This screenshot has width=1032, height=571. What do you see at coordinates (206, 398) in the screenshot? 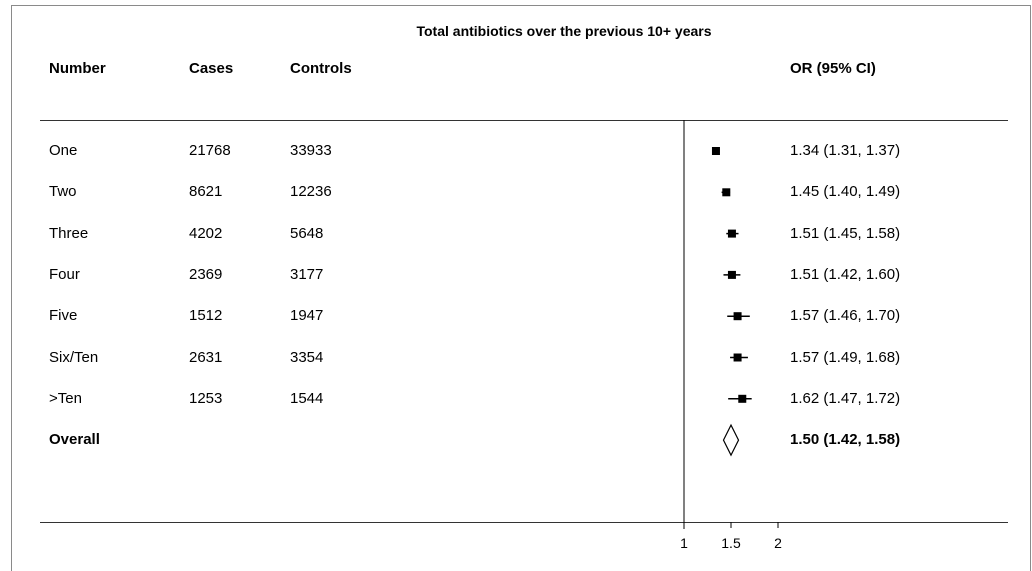
I see `row-cases: 1253` at bounding box center [206, 398].